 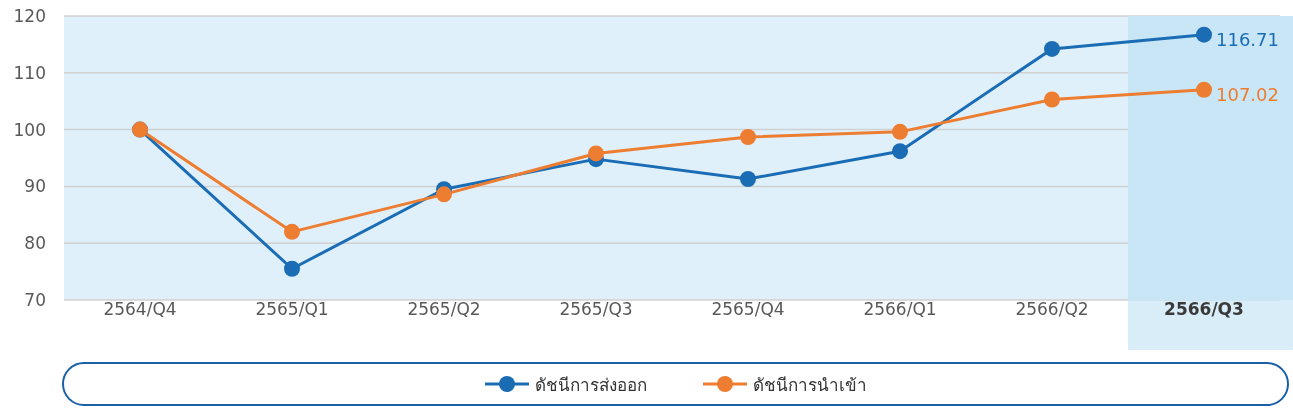 I want to click on x-tick-label: 2565/Q4, so click(x=748, y=308).